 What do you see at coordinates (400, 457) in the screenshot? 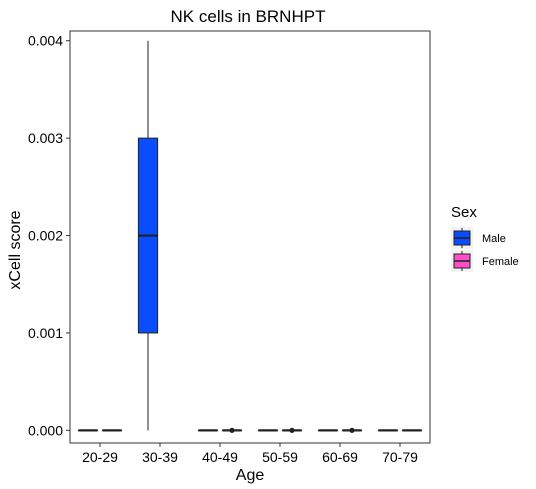
I see `x-tick-label: 70-79` at bounding box center [400, 457].